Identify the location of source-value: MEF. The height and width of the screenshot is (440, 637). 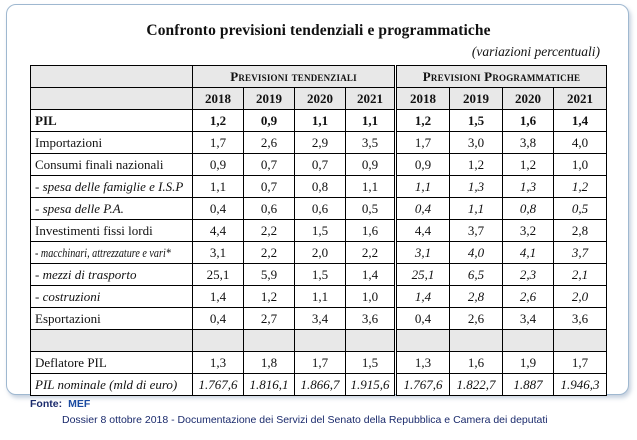
(79, 404).